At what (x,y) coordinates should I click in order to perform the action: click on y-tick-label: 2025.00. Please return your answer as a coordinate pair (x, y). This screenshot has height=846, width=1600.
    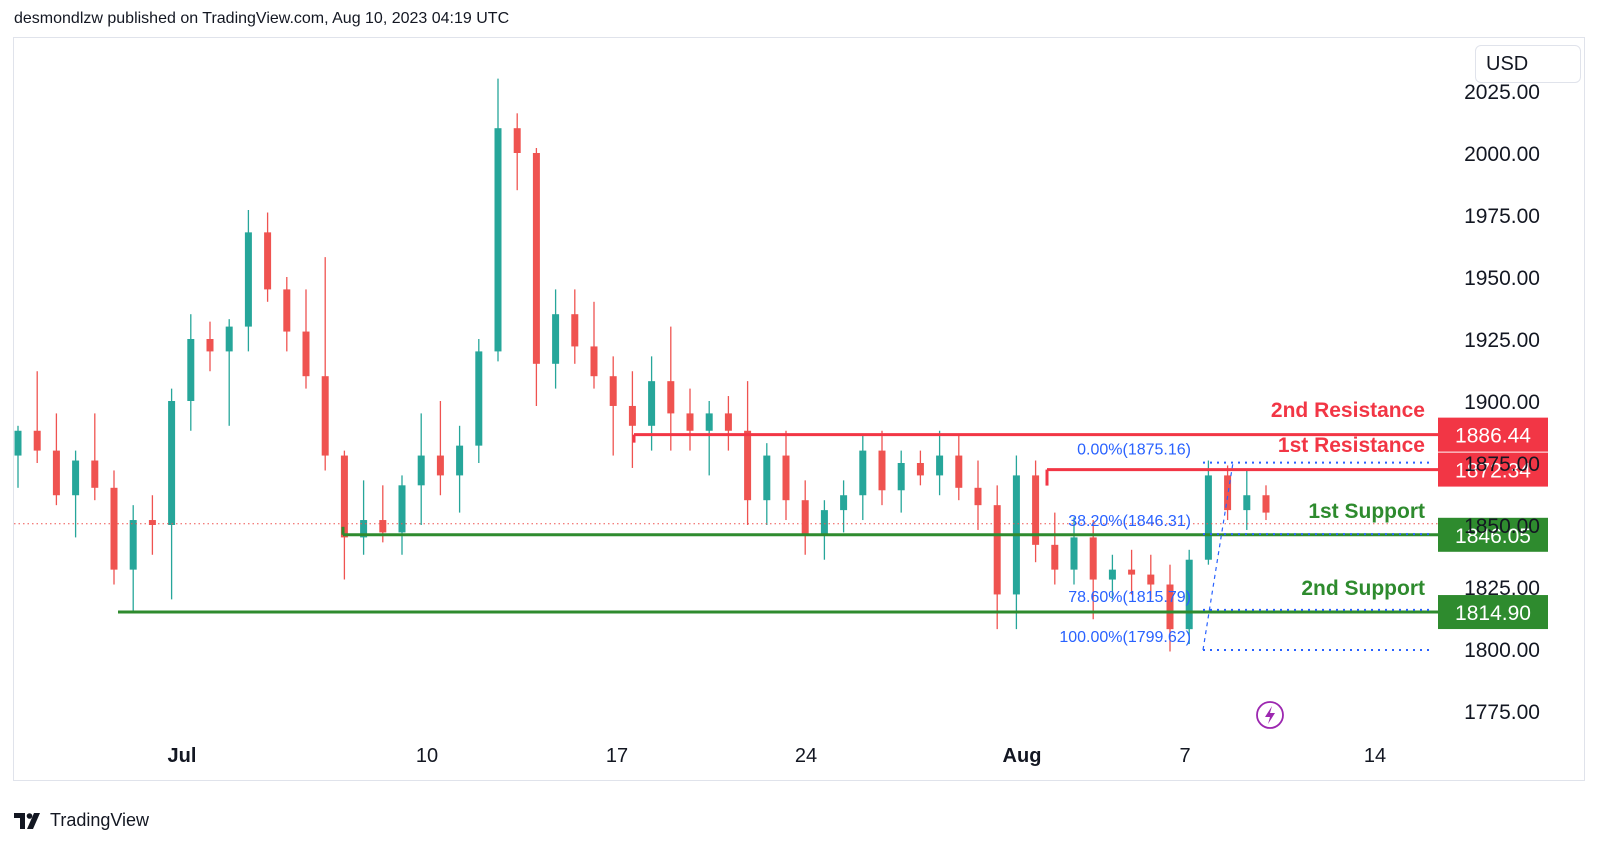
    Looking at the image, I should click on (1502, 92).